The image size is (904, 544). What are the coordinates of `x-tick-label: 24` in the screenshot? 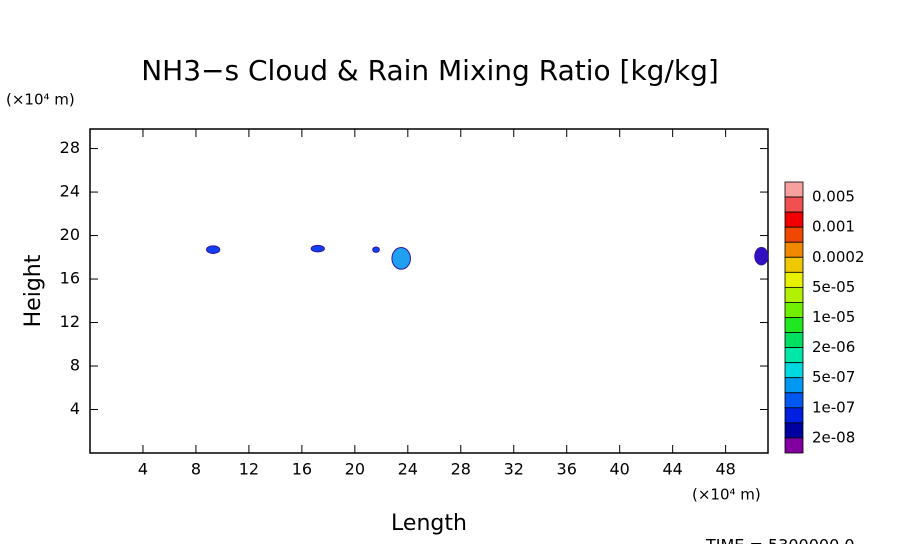 It's located at (408, 469).